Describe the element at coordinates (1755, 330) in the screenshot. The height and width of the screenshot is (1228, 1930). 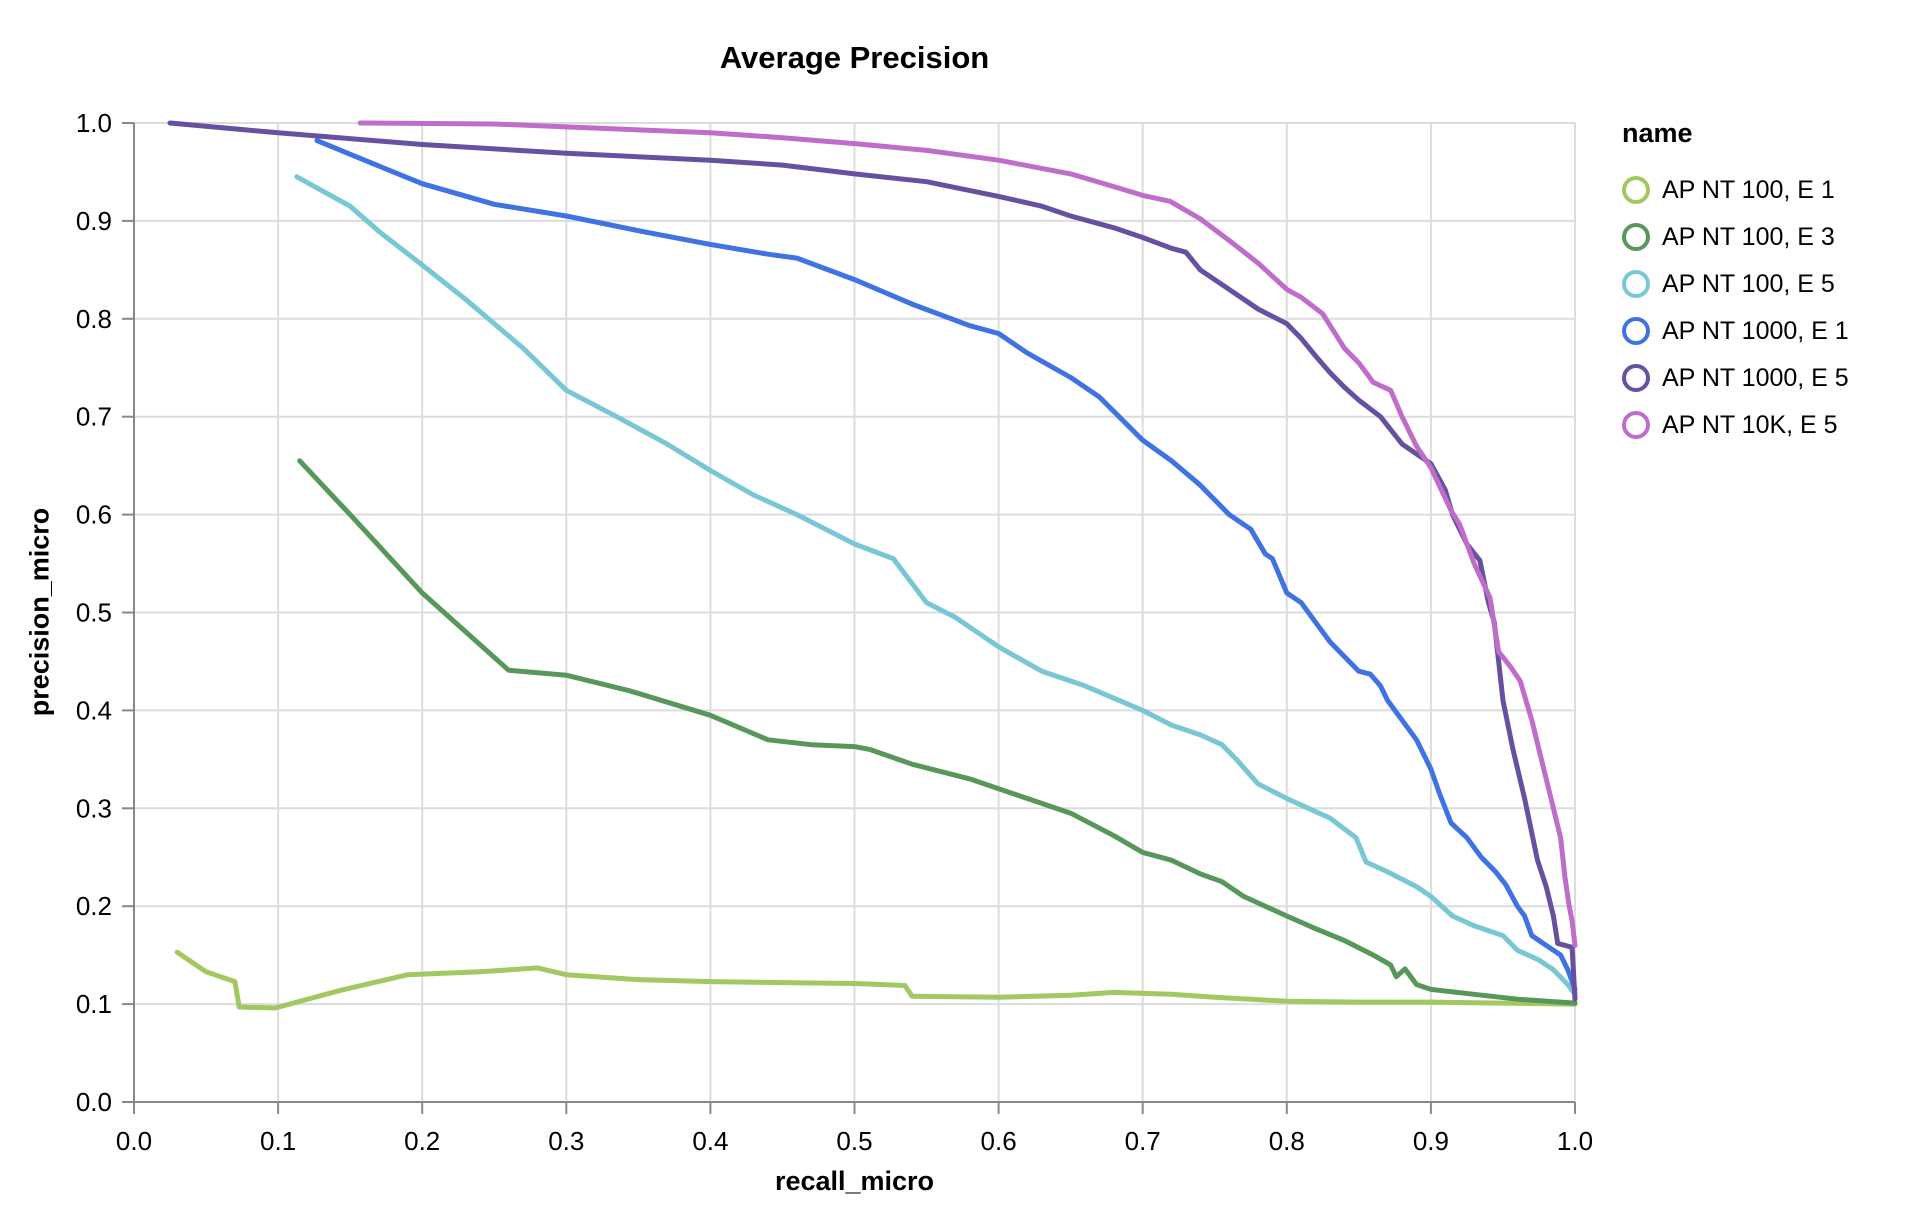
I see `legend-item-label: AP NT 1000, E 1` at that location.